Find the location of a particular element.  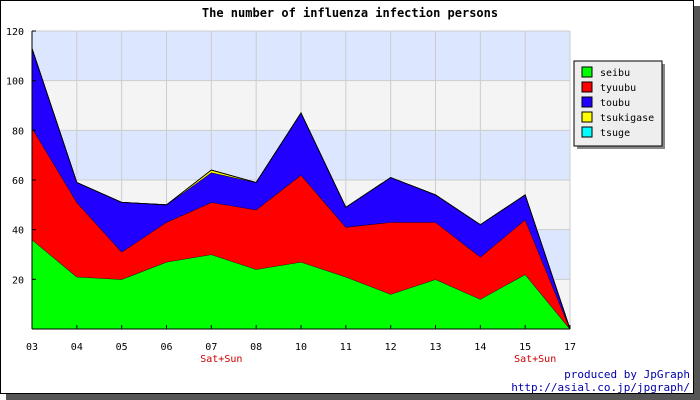

legend-swatch-tsuge is located at coordinates (587, 132).